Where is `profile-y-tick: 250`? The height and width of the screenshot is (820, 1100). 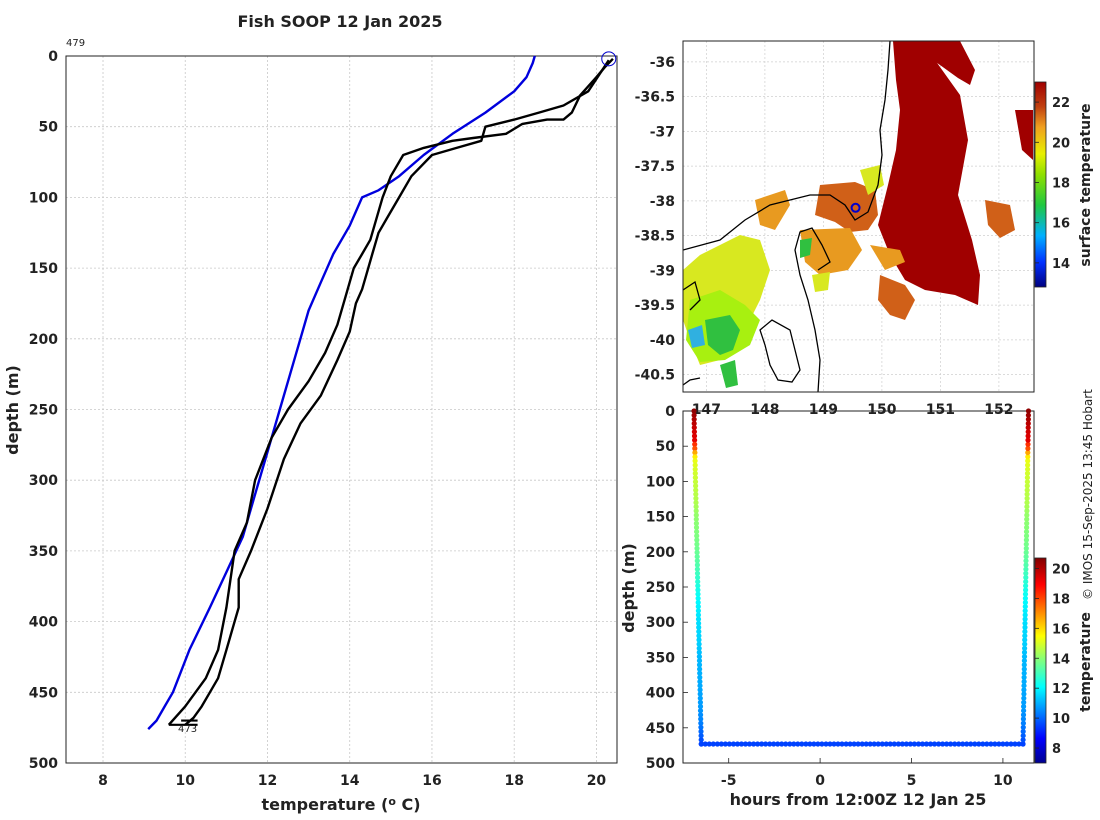
profile-y-tick: 250 is located at coordinates (43, 411).